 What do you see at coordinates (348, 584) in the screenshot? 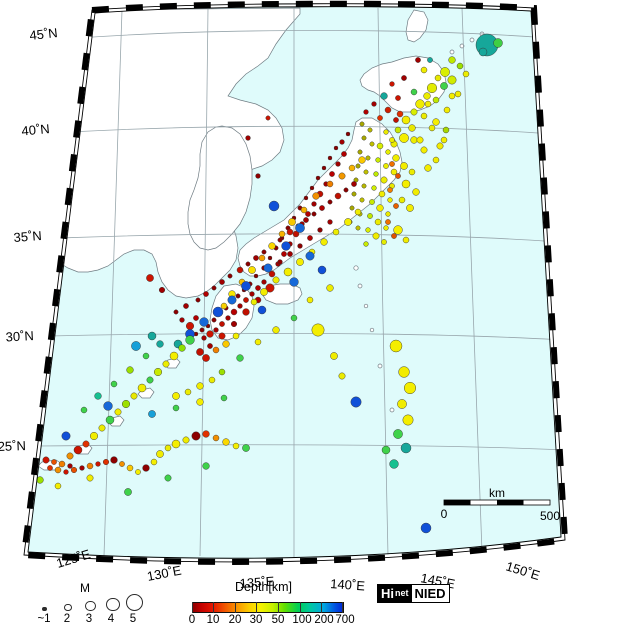
I see `lon-label-140: 140˚E` at bounding box center [348, 584].